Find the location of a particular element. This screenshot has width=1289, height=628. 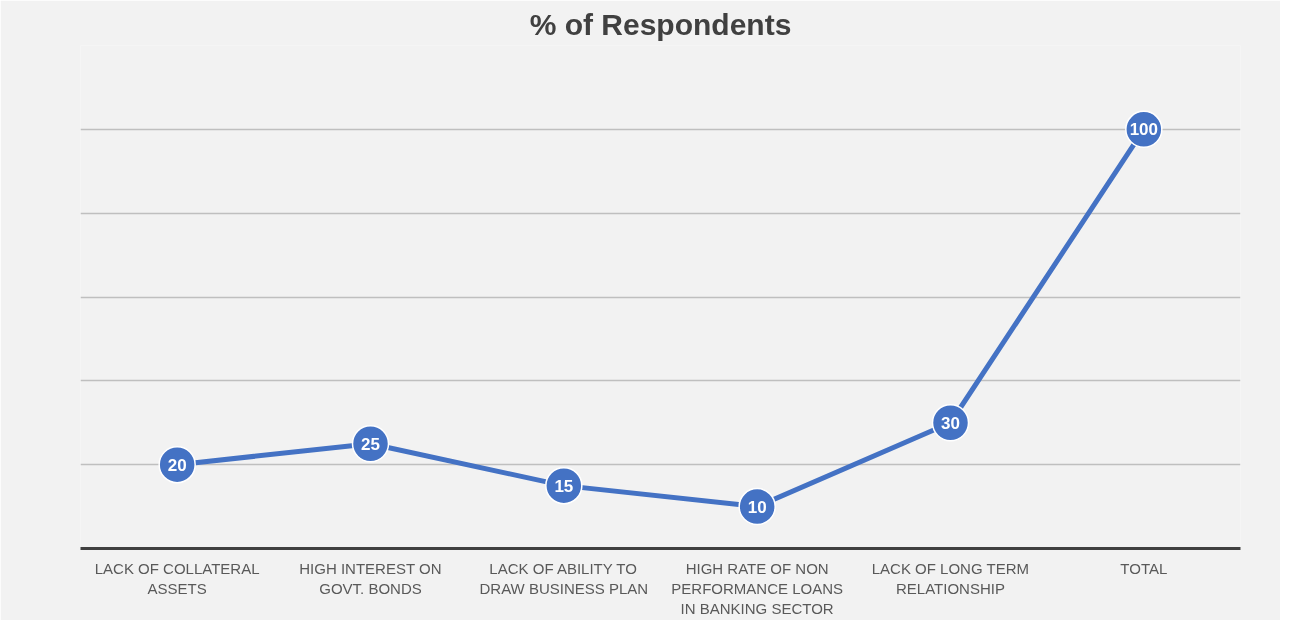

data-label: 20 is located at coordinates (177, 465).